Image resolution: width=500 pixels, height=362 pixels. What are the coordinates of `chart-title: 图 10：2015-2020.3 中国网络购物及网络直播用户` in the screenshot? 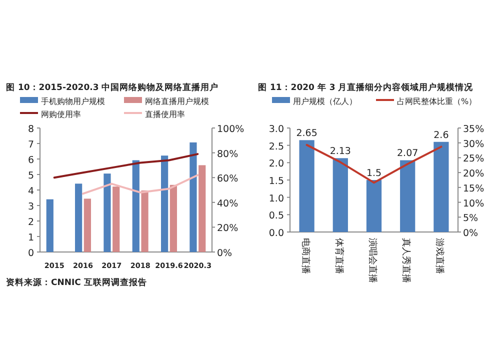 It's located at (112, 87).